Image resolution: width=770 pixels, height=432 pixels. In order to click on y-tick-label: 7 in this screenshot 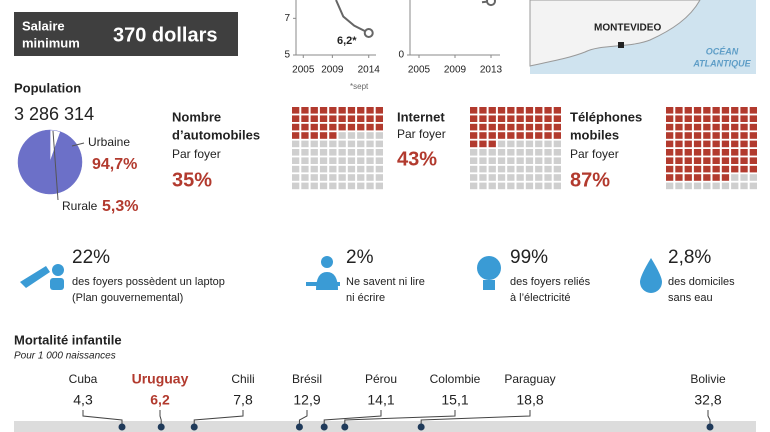, I will do `click(287, 18)`.